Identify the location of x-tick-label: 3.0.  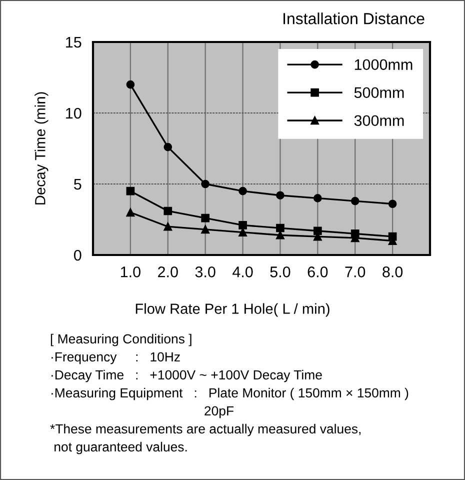
(205, 272).